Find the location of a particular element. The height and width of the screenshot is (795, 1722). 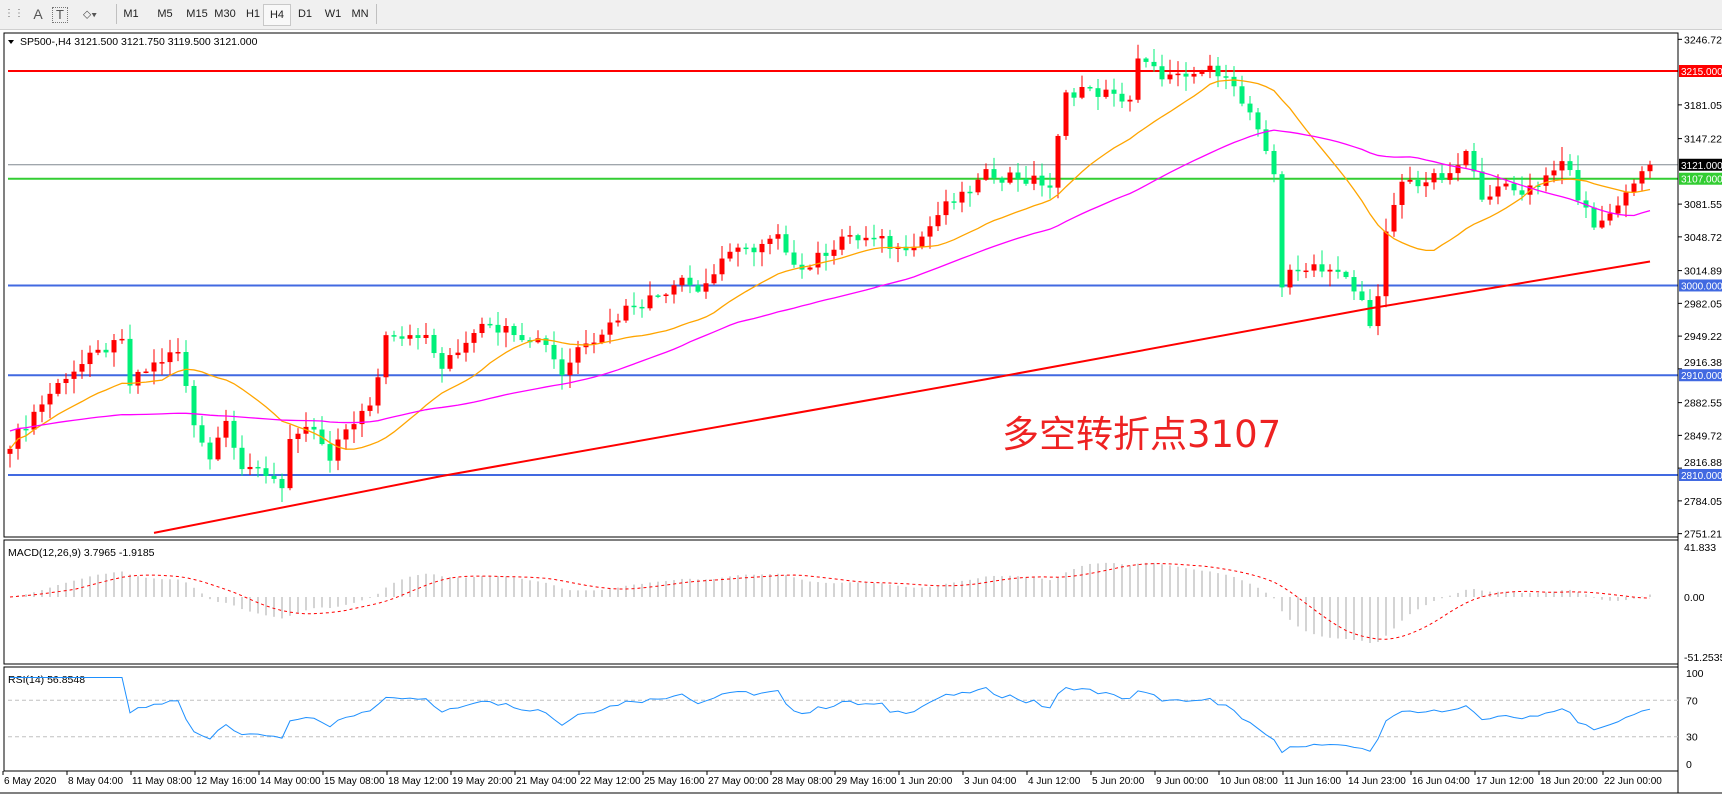

macd-axis-label: -51.2535 is located at coordinates (1703, 658).